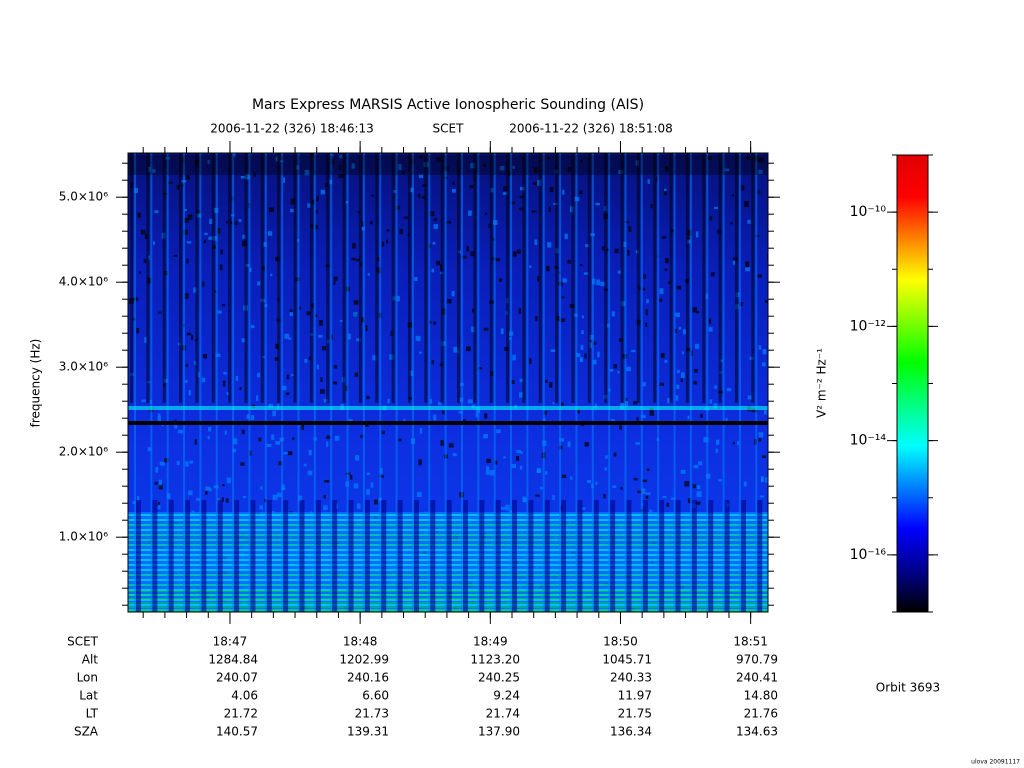  What do you see at coordinates (591, 129) in the screenshot?
I see `end-time: 2006-11-22 (326) 18:51:08` at bounding box center [591, 129].